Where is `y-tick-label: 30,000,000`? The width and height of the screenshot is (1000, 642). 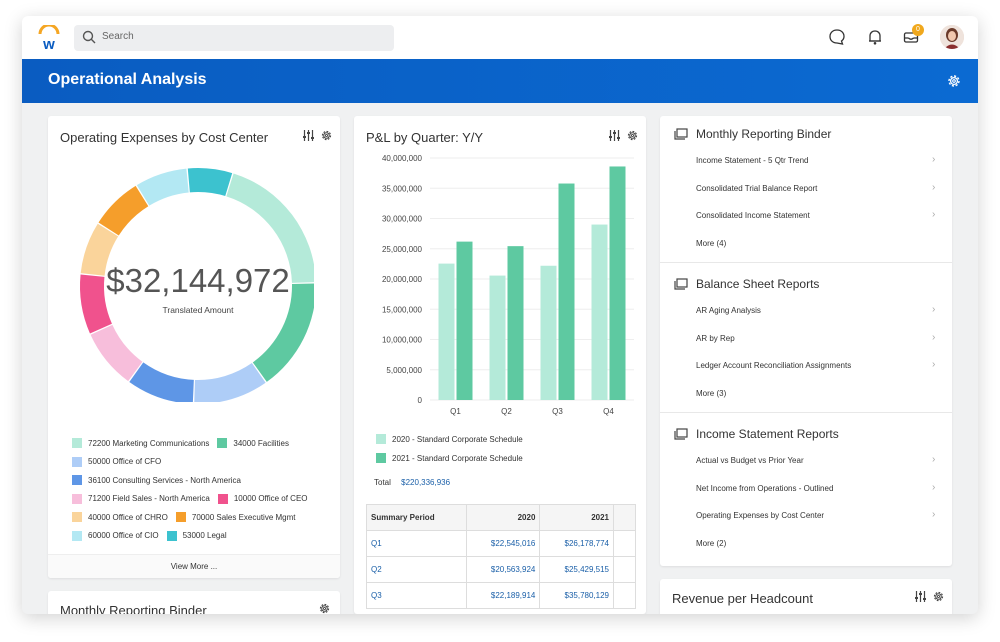 y-tick-label: 30,000,000 is located at coordinates (402, 219).